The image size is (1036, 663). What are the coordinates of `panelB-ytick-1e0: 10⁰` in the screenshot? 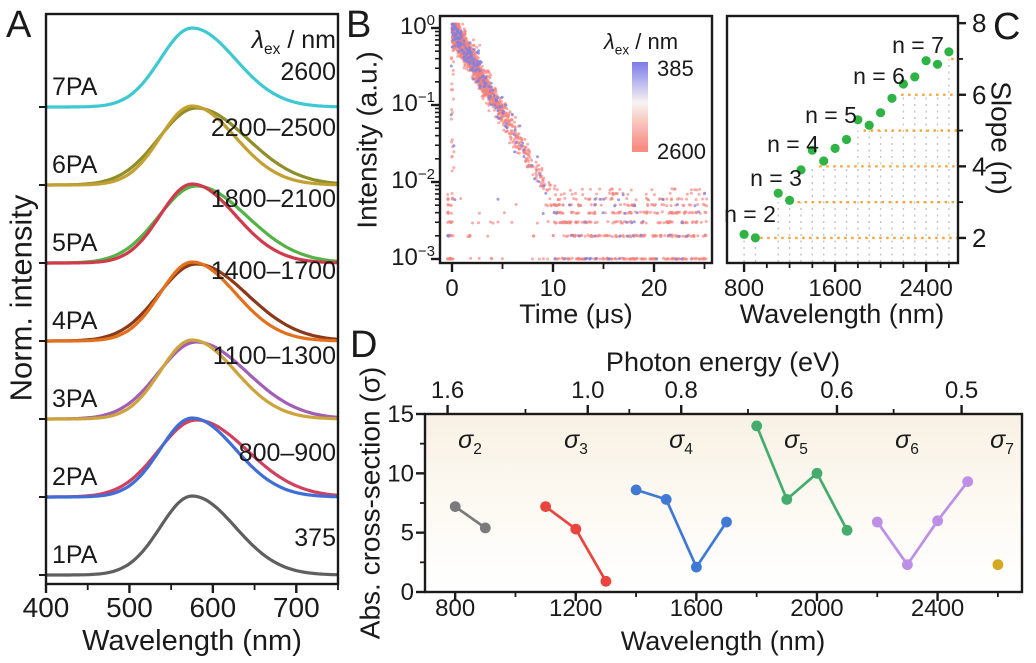 It's located at (417, 26).